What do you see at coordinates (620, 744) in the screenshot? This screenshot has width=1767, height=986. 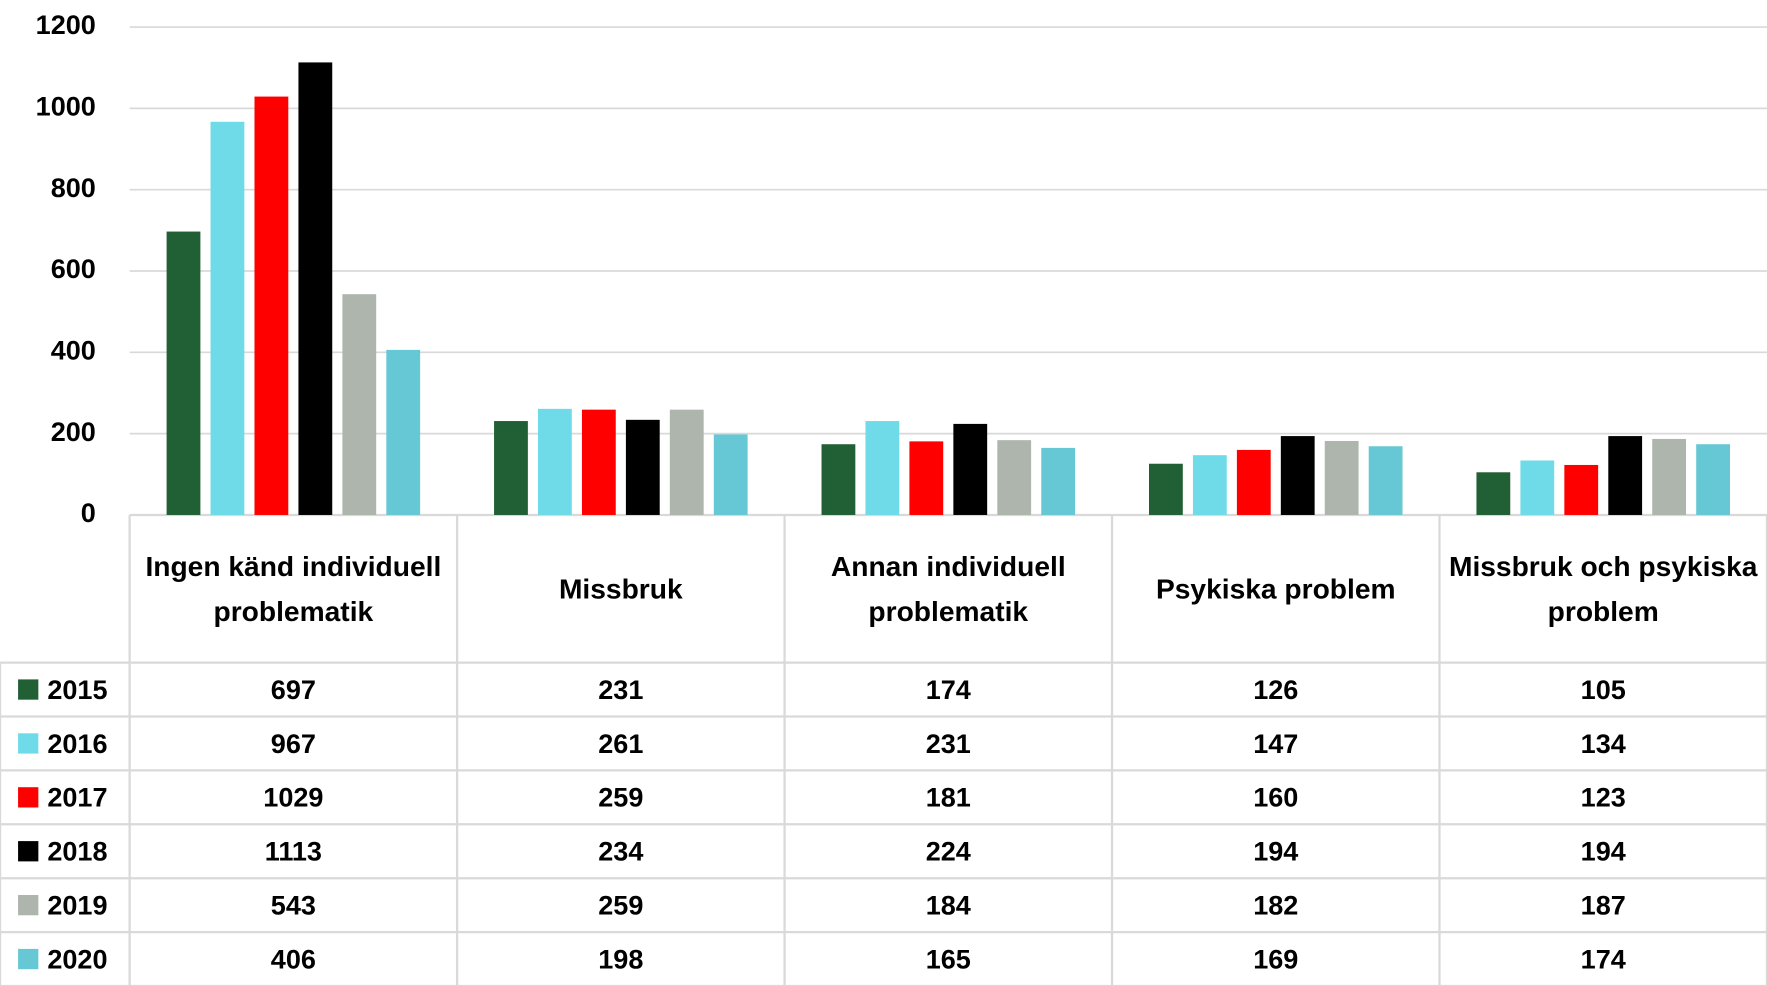 I see `table-value: 261` at bounding box center [620, 744].